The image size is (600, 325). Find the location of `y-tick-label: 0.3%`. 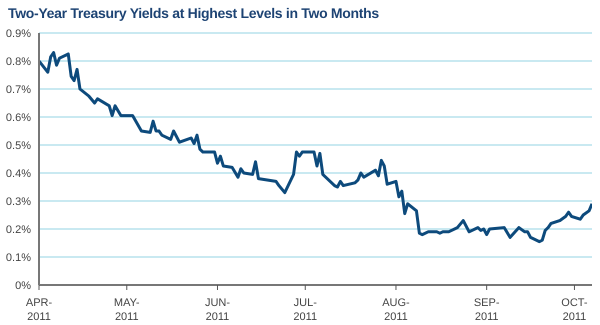

y-tick-label: 0.3% is located at coordinates (19, 202).